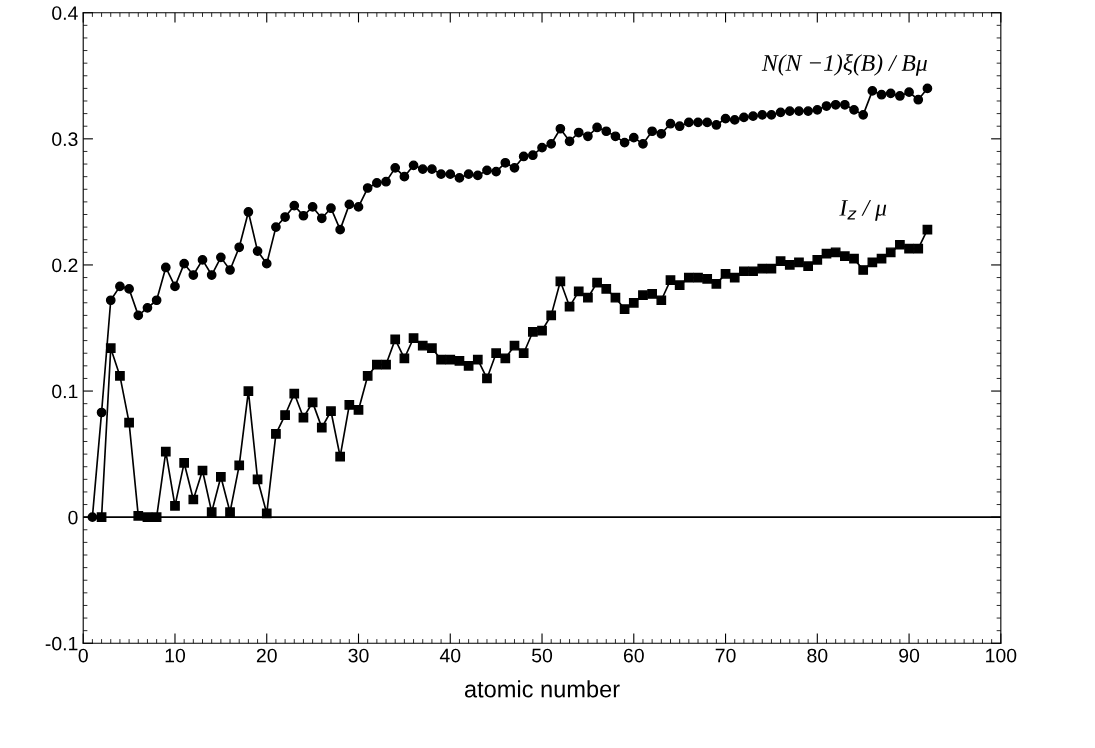 The height and width of the screenshot is (748, 1095). What do you see at coordinates (65, 391) in the screenshot?
I see `y-tick-label: 0.1` at bounding box center [65, 391].